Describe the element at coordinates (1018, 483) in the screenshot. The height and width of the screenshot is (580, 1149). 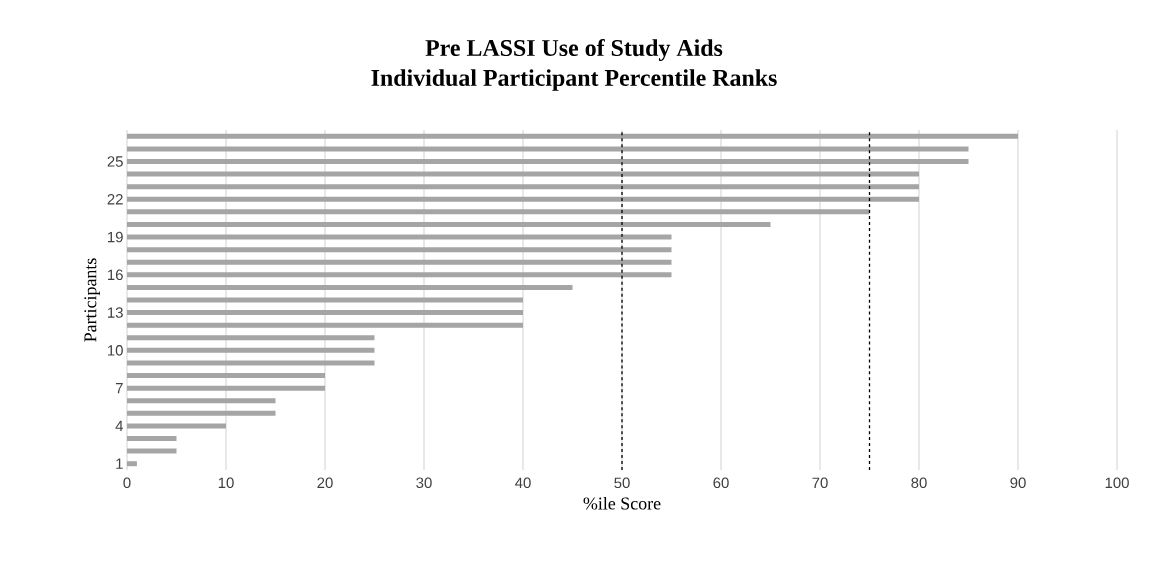
I see `x-tick-label: 90` at that location.